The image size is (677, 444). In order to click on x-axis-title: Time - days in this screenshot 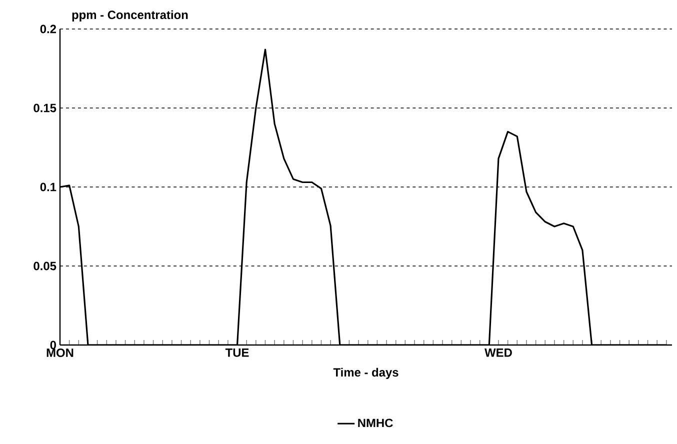, I will do `click(365, 373)`.